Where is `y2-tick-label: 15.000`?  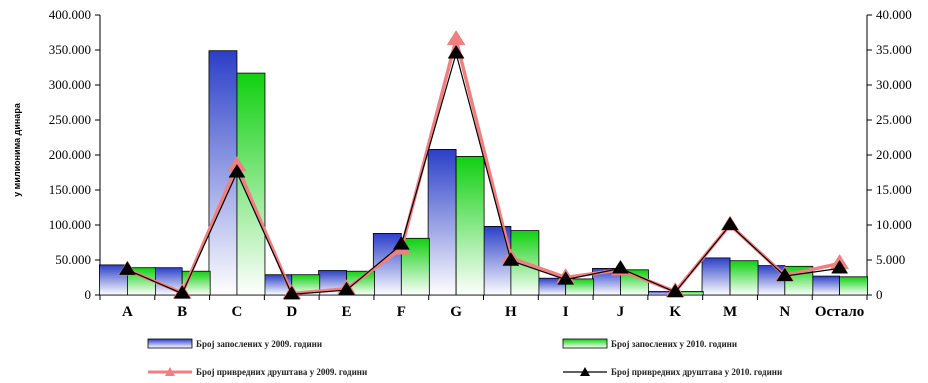 y2-tick-label: 15.000 is located at coordinates (894, 189).